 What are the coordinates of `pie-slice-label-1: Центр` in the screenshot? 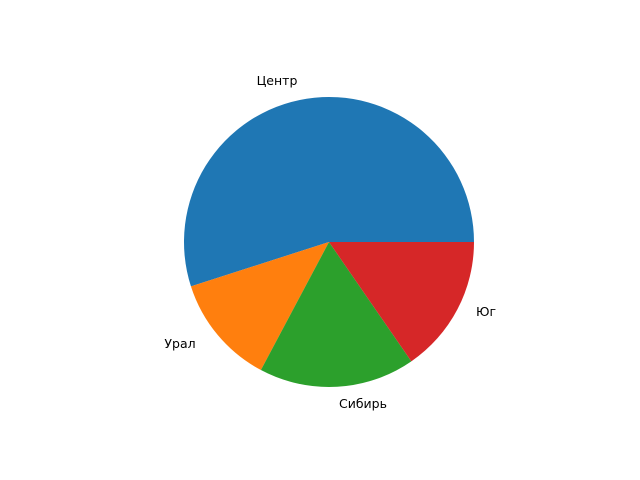 It's located at (277, 81).